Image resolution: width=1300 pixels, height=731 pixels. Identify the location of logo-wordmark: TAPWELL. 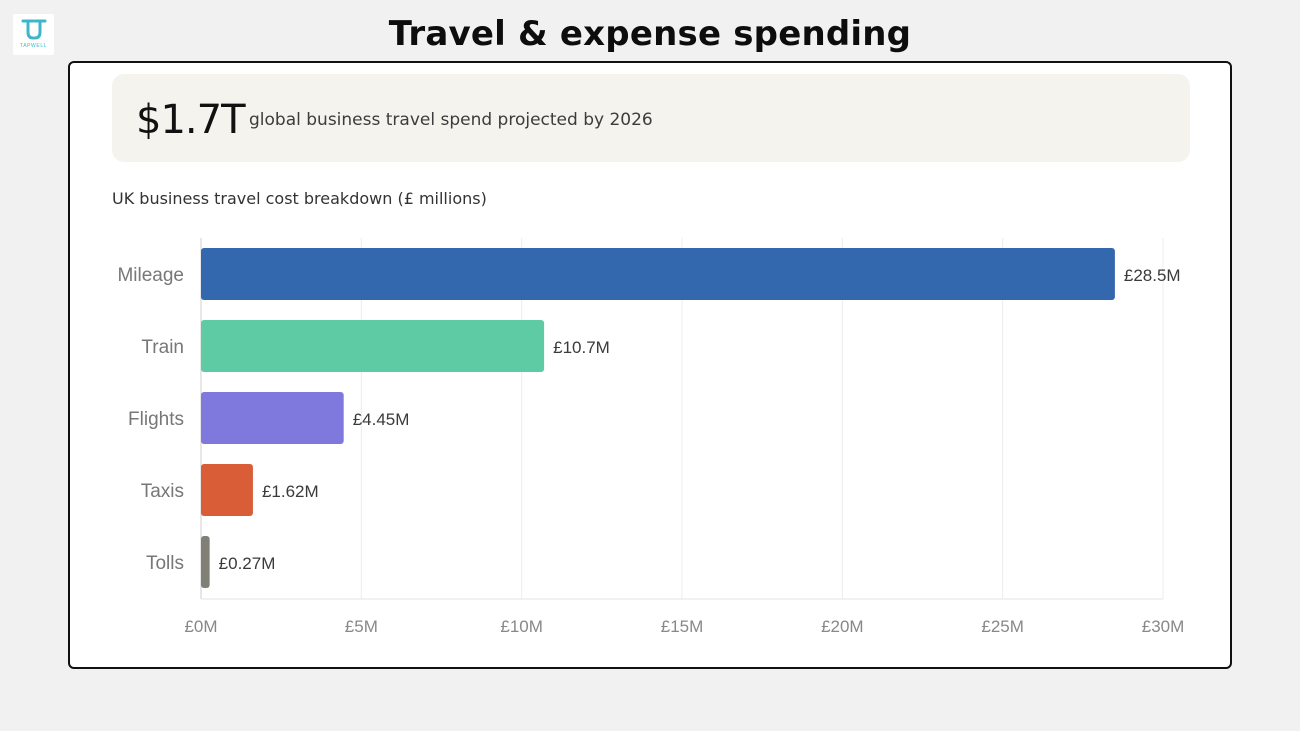
(33, 46).